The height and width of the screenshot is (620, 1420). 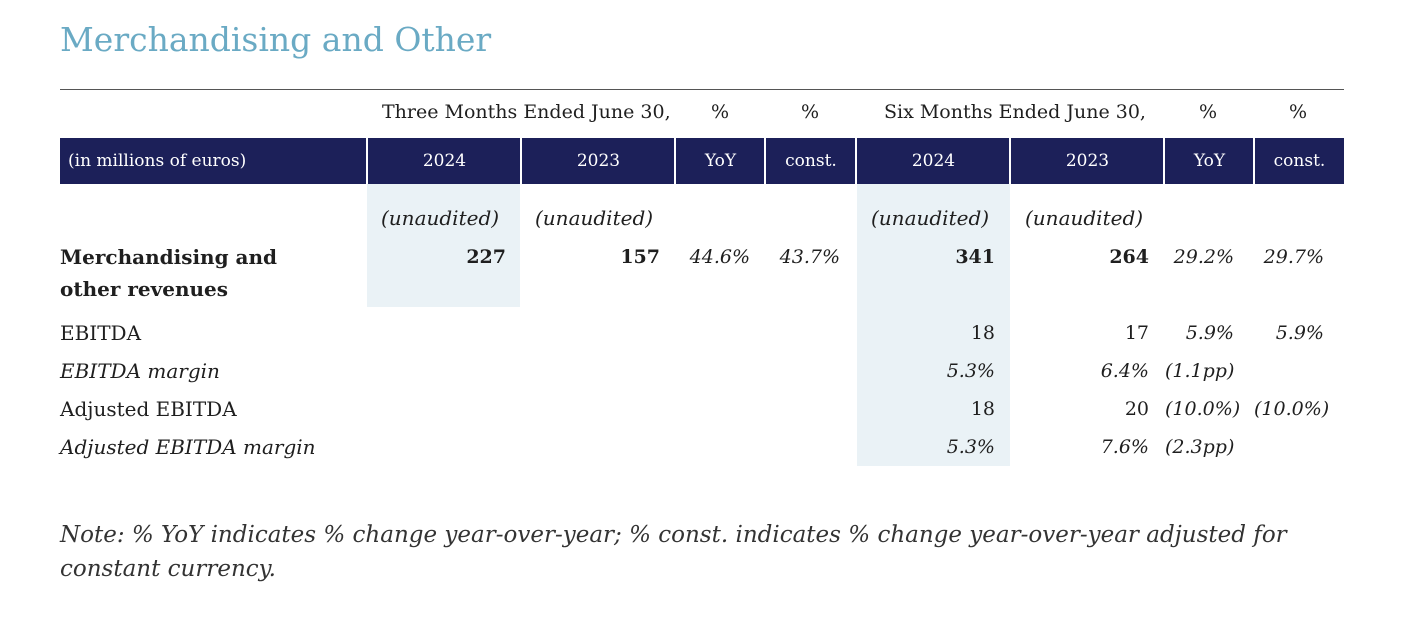 What do you see at coordinates (1293, 257) in the screenshot?
I see `table-cell: 29.7%` at bounding box center [1293, 257].